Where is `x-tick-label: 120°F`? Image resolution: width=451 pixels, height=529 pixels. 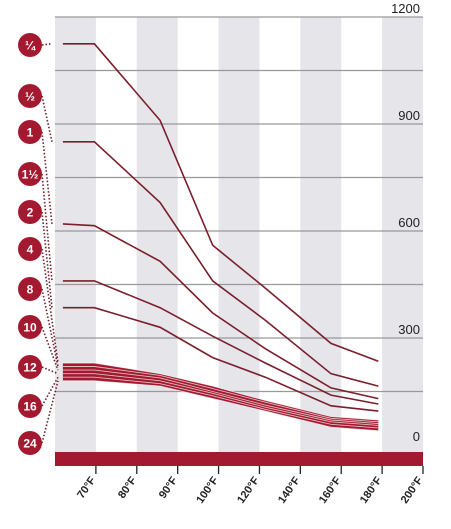
x-tick-label: 120°F is located at coordinates (248, 490).